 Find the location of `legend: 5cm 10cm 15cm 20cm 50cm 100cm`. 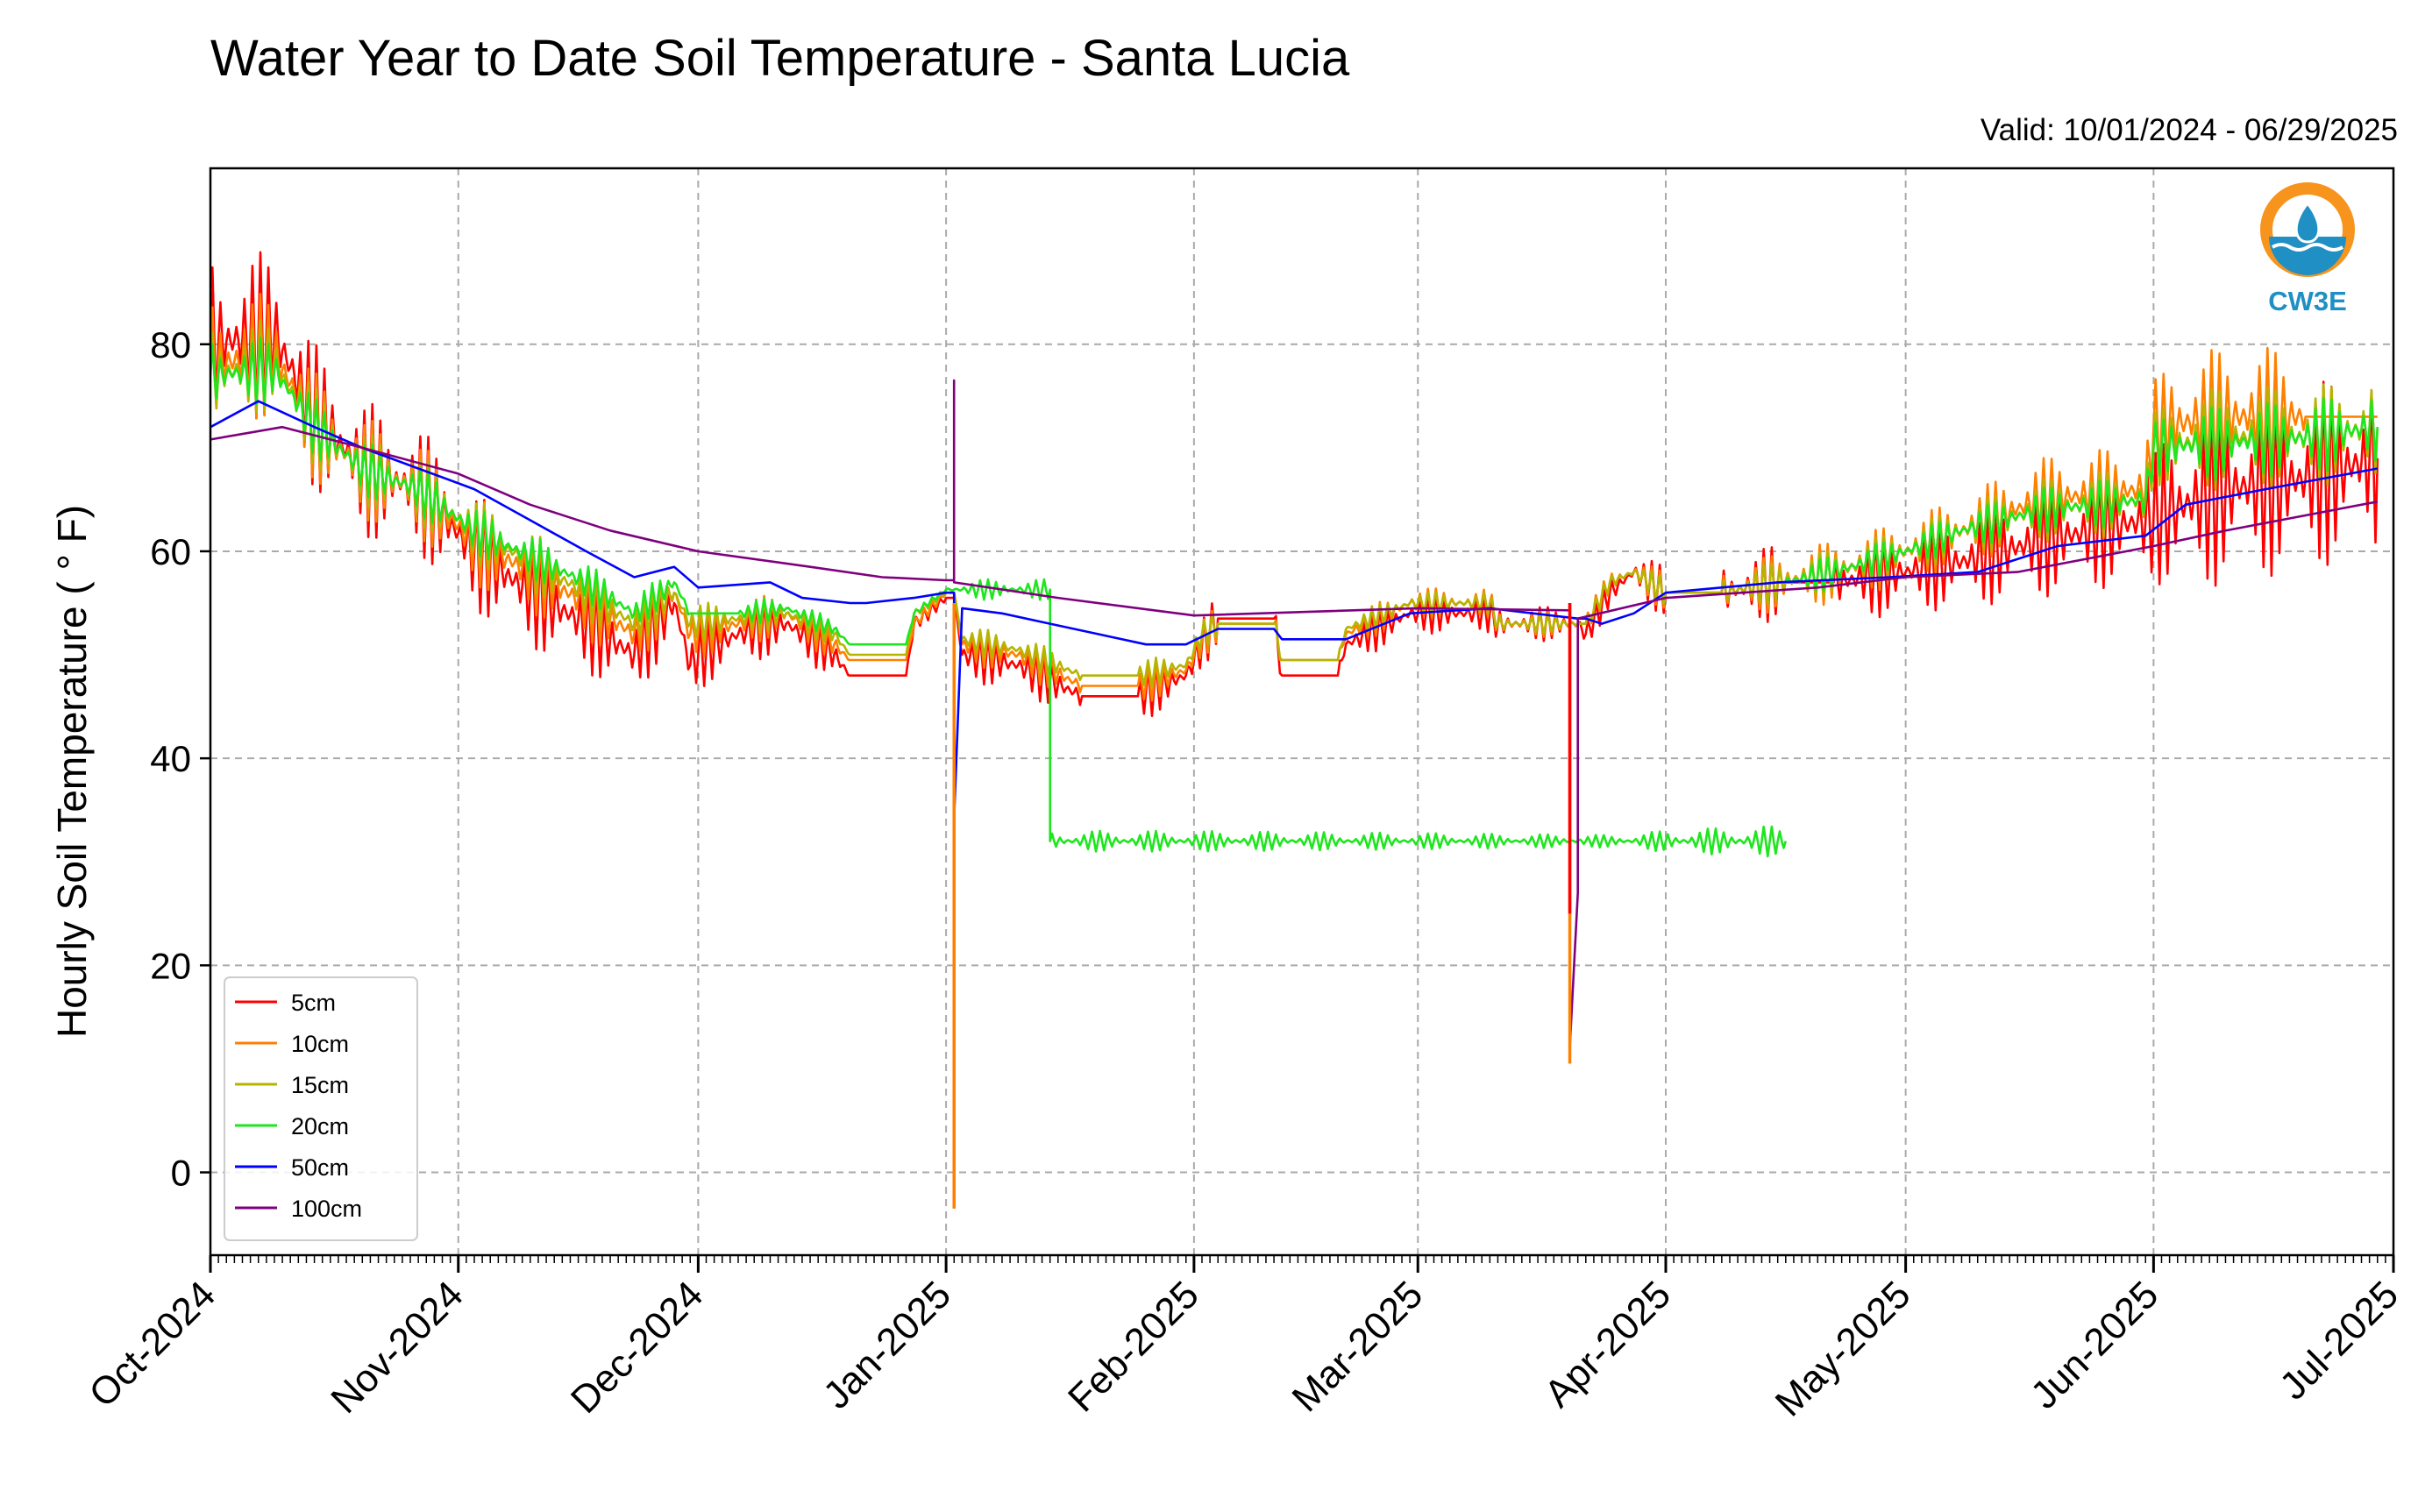

legend: 5cm 10cm 15cm 20cm 50cm 100cm is located at coordinates (321, 1108).